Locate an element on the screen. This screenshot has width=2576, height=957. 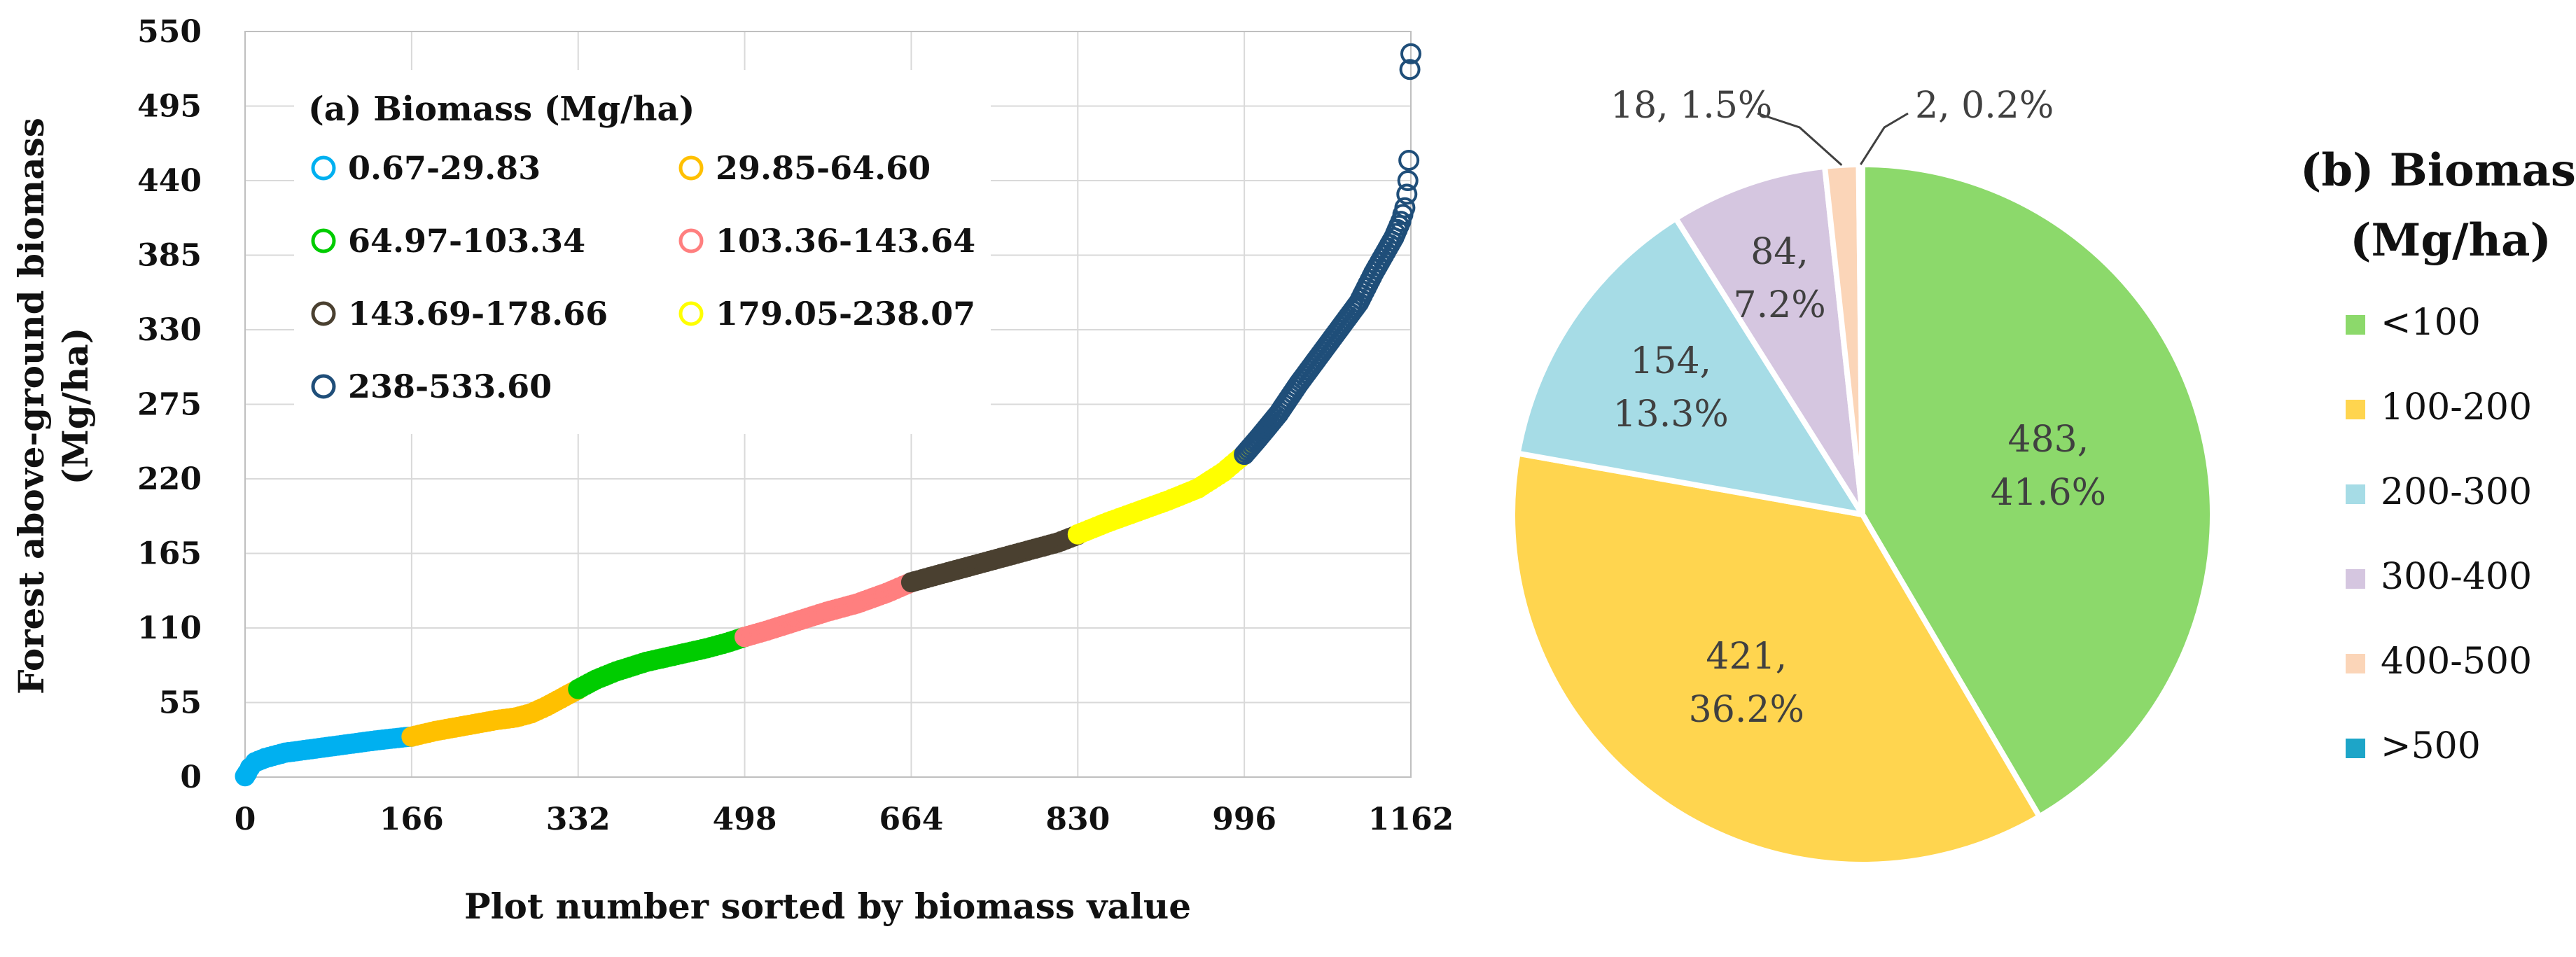
pie-legend-label: 100-200 is located at coordinates (2456, 407).